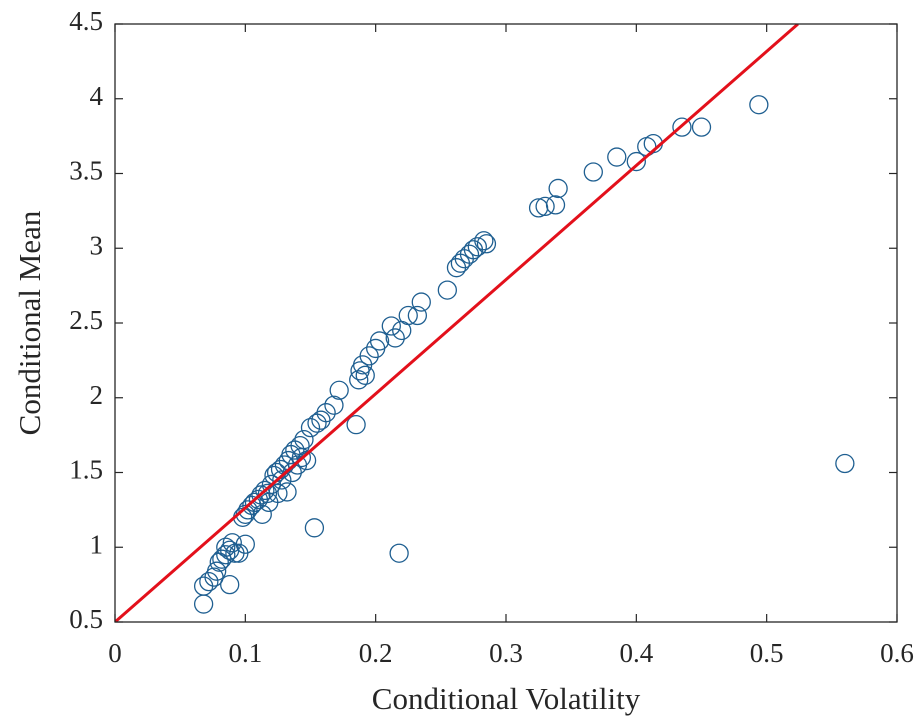 The height and width of the screenshot is (724, 923). Describe the element at coordinates (97, 245) in the screenshot. I see `y-tick-label: 3` at that location.